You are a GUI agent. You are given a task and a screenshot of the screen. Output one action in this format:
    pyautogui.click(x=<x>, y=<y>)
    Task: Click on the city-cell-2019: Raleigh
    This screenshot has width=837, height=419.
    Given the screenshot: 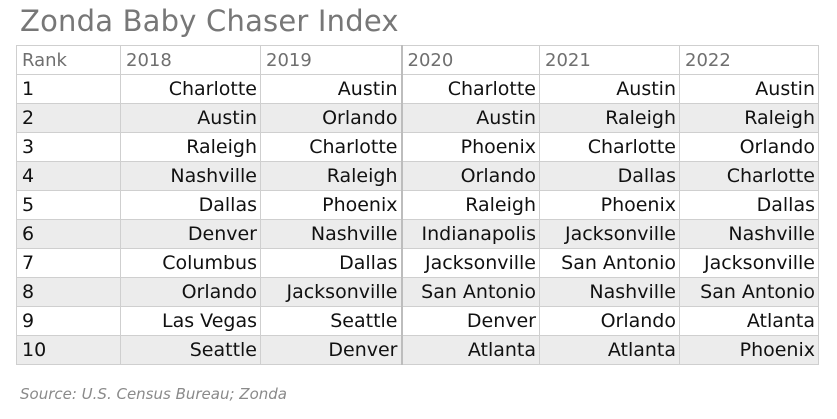 What is the action you would take?
    pyautogui.click(x=331, y=176)
    